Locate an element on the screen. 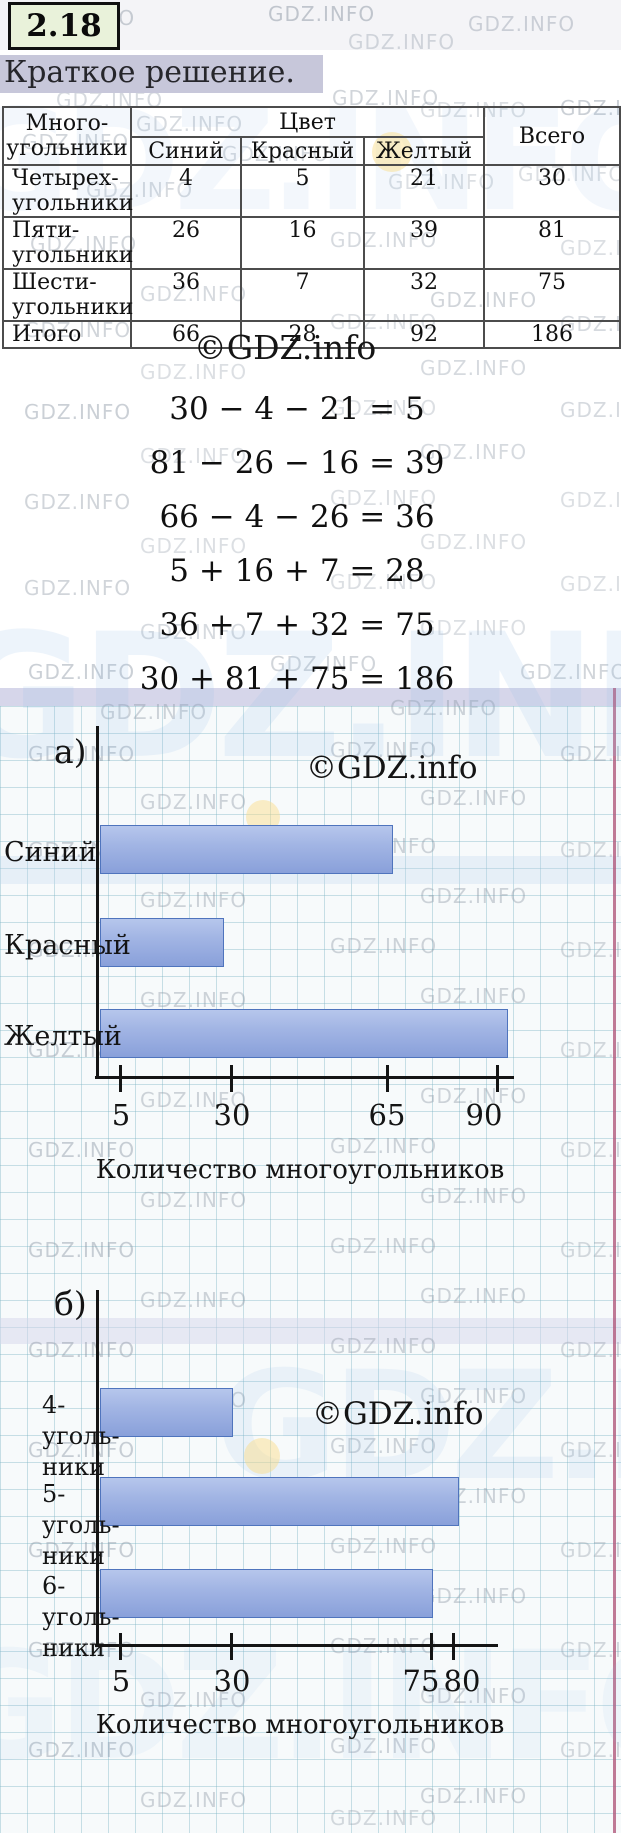 The height and width of the screenshot is (1833, 621). table-cell-value: 26 is located at coordinates (186, 243).